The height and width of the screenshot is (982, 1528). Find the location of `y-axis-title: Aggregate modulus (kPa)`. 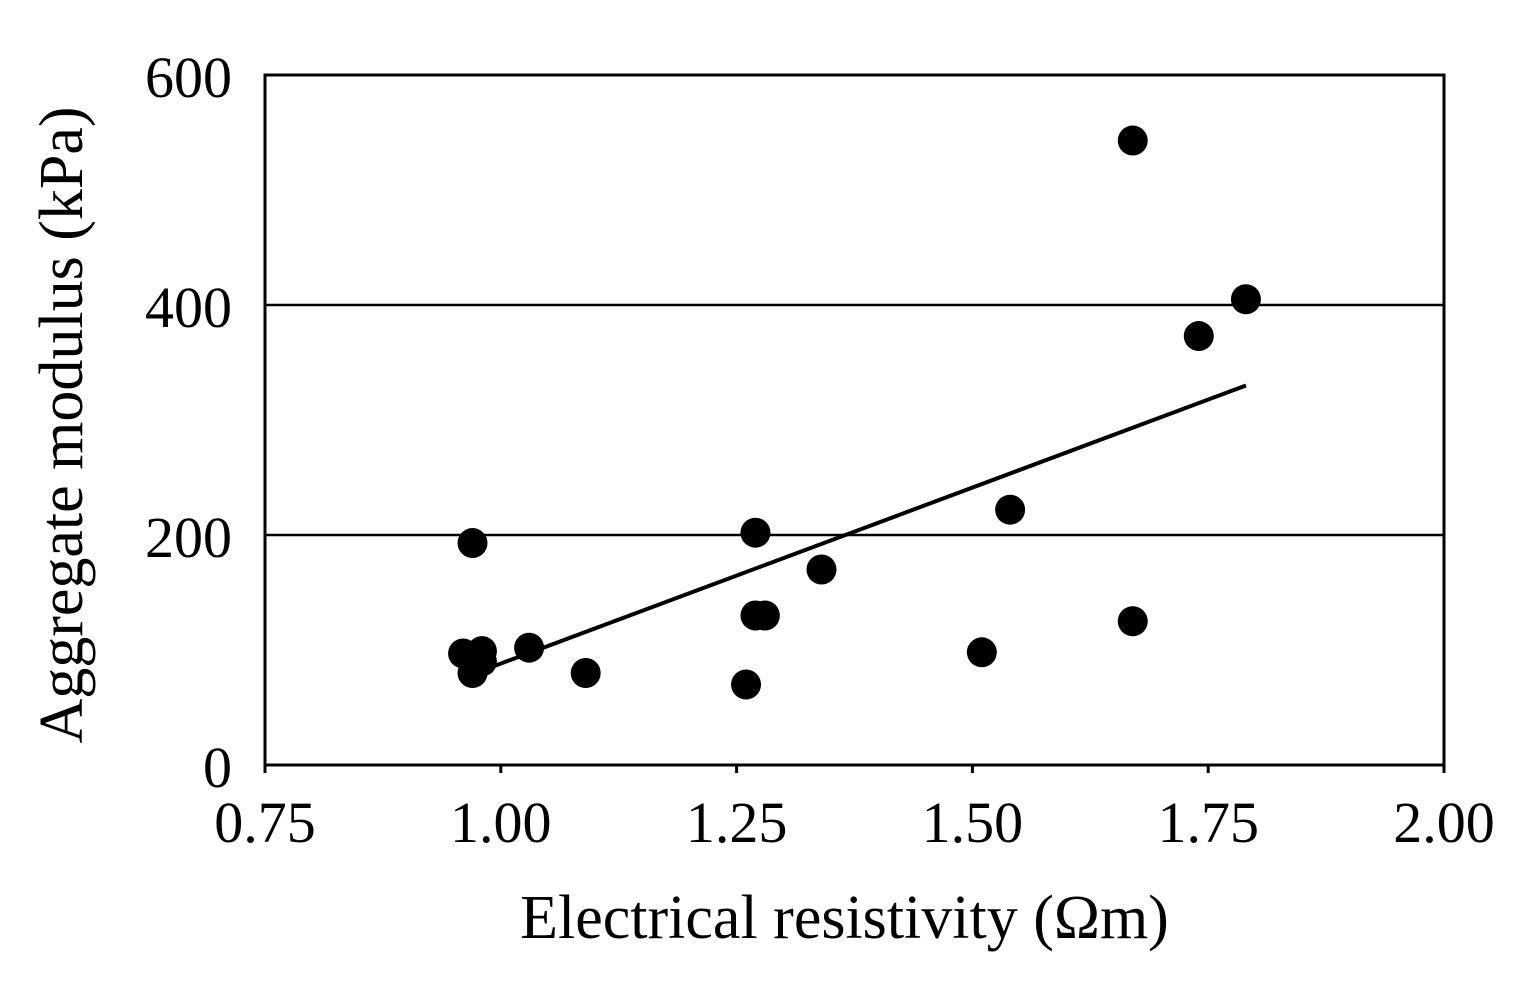

y-axis-title: Aggregate modulus (kPa) is located at coordinates (62, 424).